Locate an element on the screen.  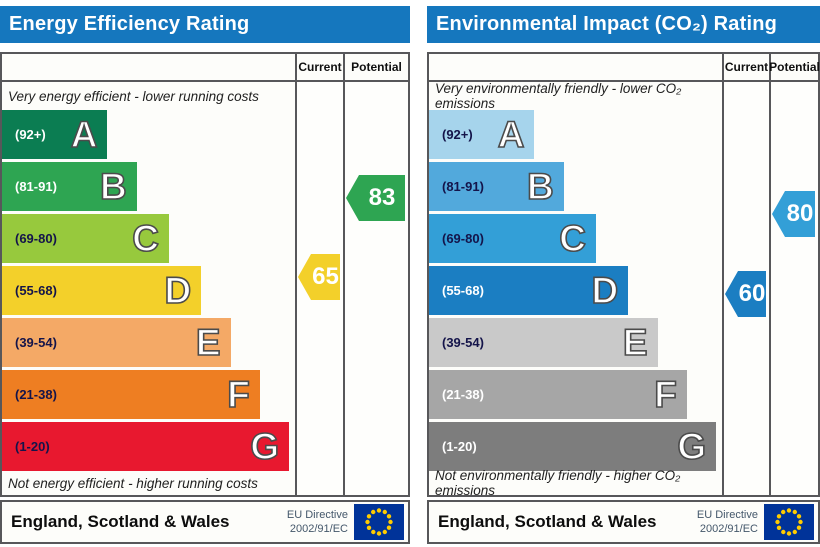
co2-panel-title: Environmental Impact (CO₂) Rating is located at coordinates (623, 24).